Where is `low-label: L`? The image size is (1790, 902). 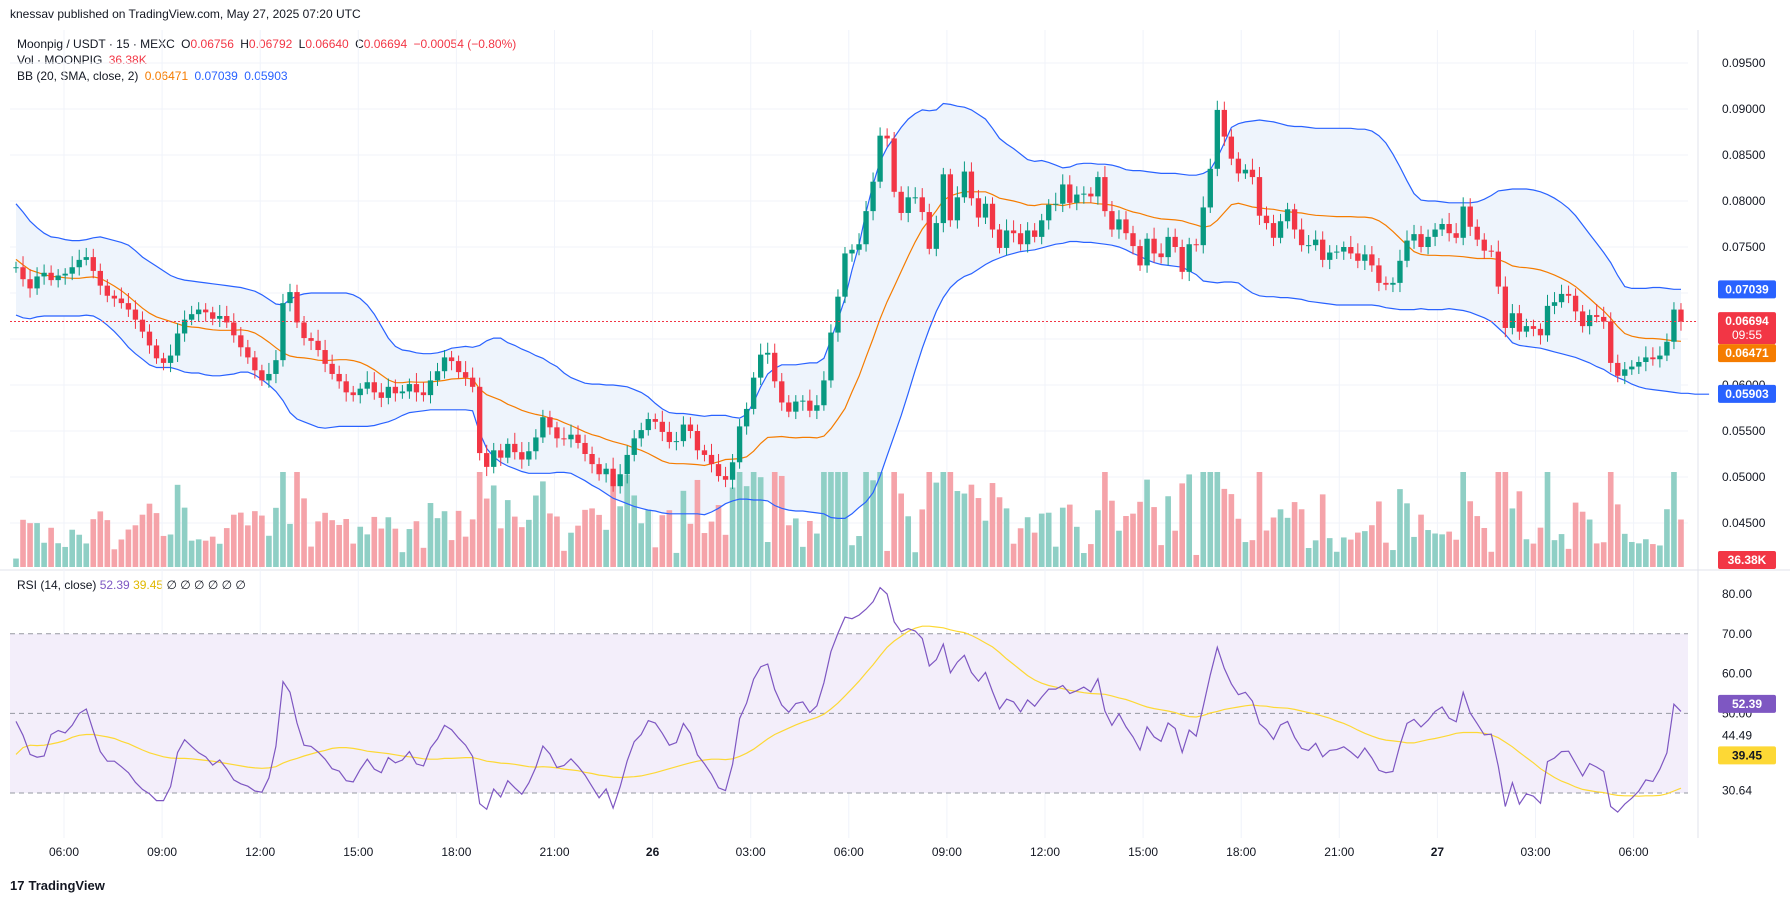
low-label: L is located at coordinates (302, 44).